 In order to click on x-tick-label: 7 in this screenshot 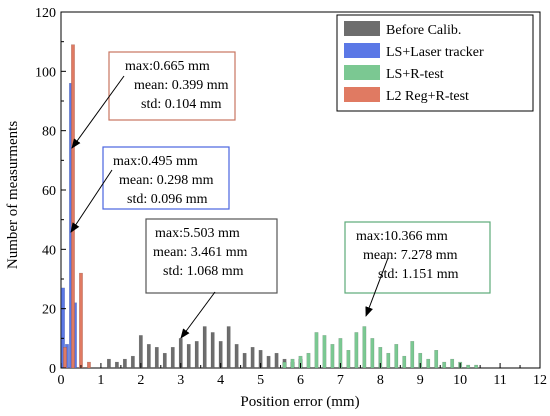, I will do `click(340, 380)`.